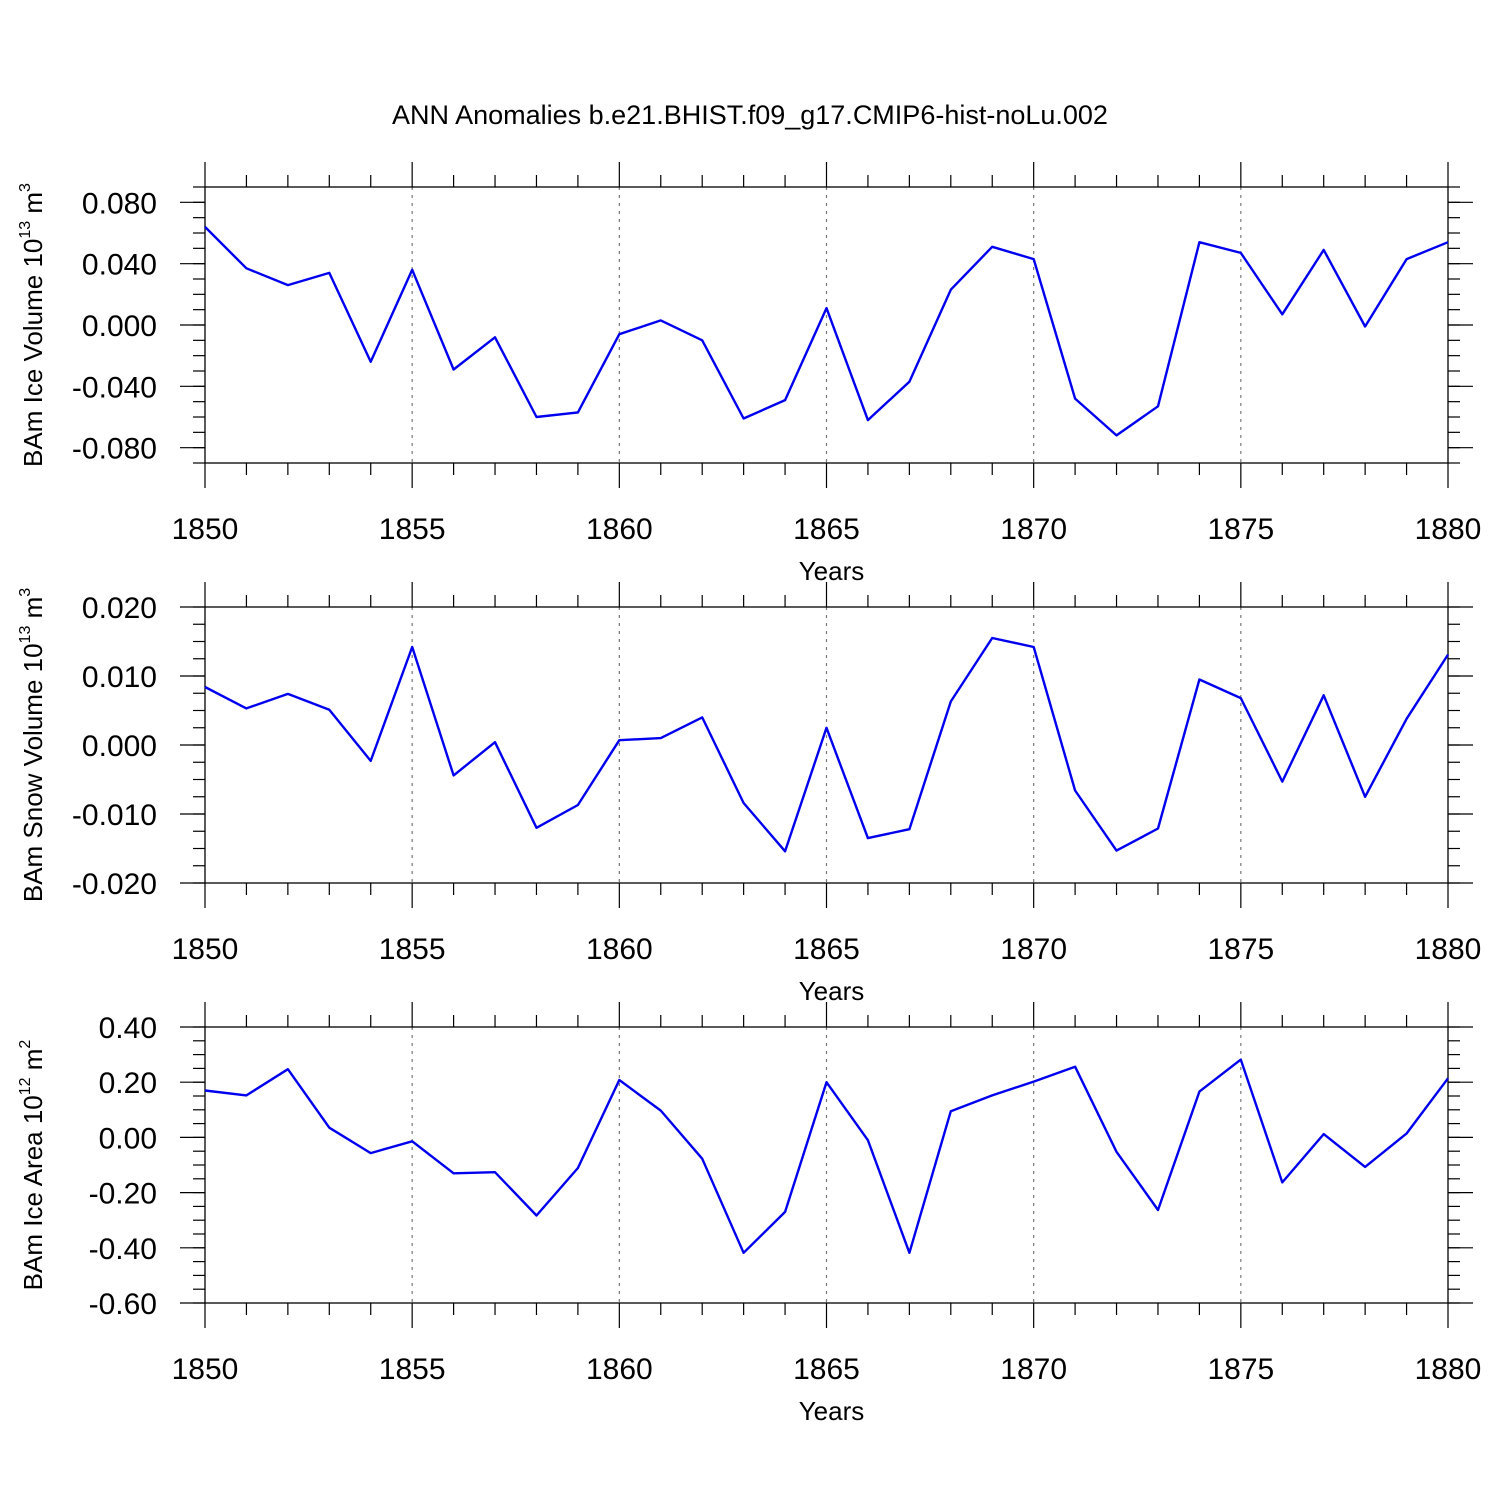 The height and width of the screenshot is (1500, 1500). I want to click on y-axis-label: BAm Ice Volume 1013 m3, so click(32, 325).